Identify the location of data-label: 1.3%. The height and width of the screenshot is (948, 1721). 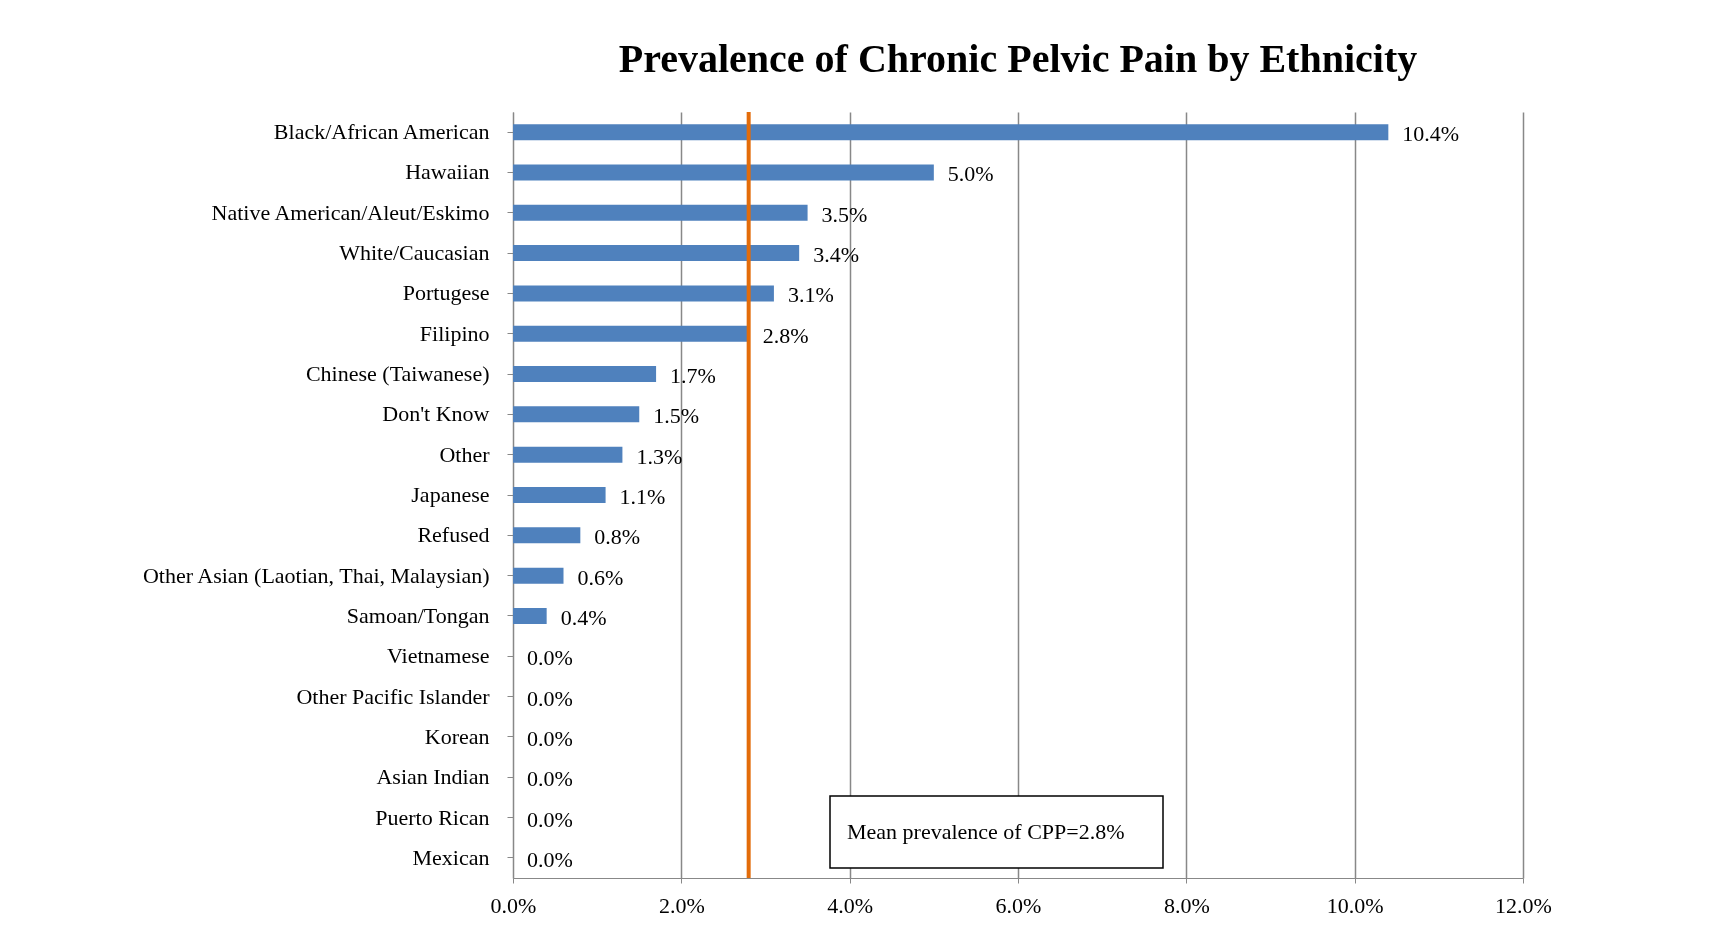
(659, 456).